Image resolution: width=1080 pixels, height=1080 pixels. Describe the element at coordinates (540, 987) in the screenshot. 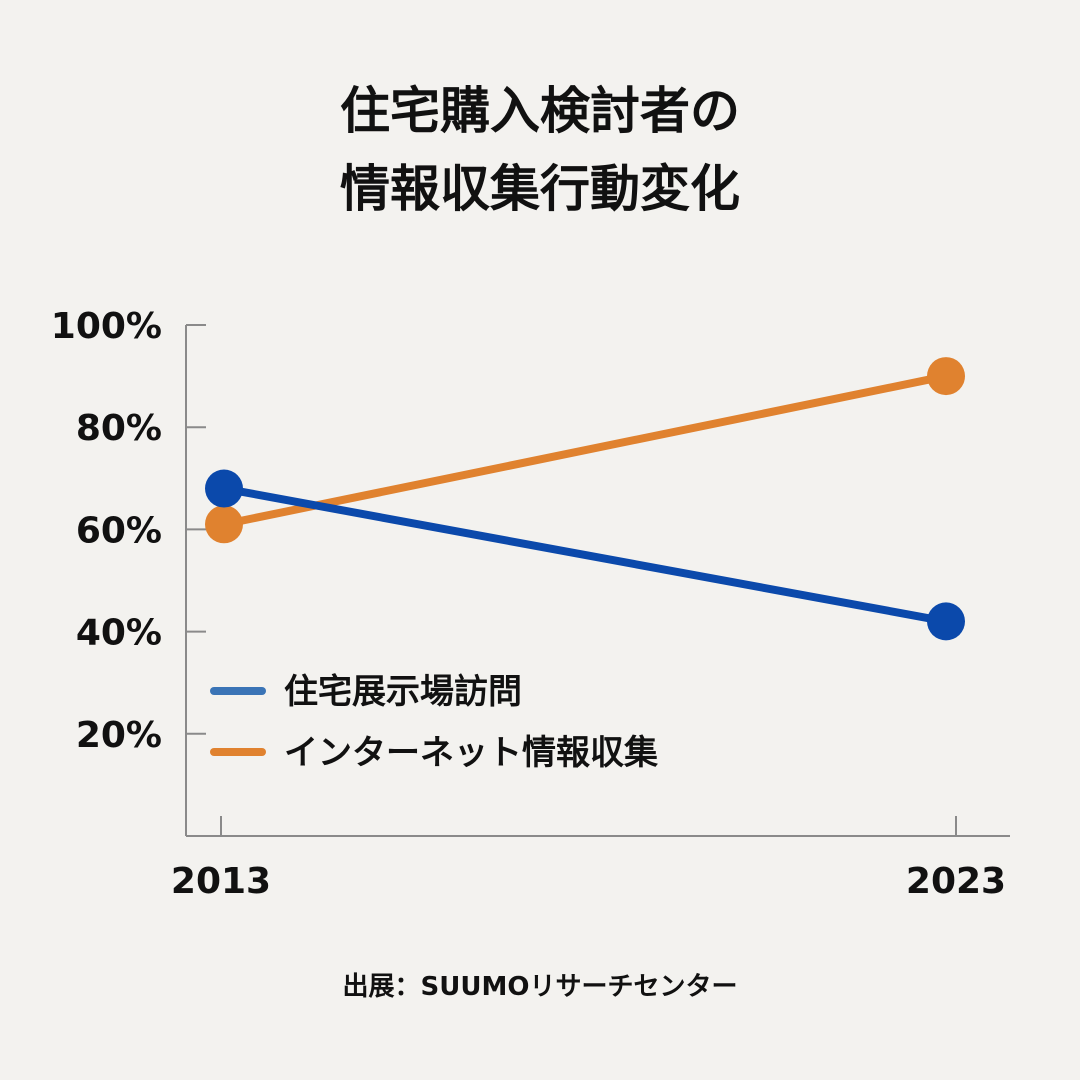

I see `source-note: 出展：SUUMOリサーチセンター` at that location.